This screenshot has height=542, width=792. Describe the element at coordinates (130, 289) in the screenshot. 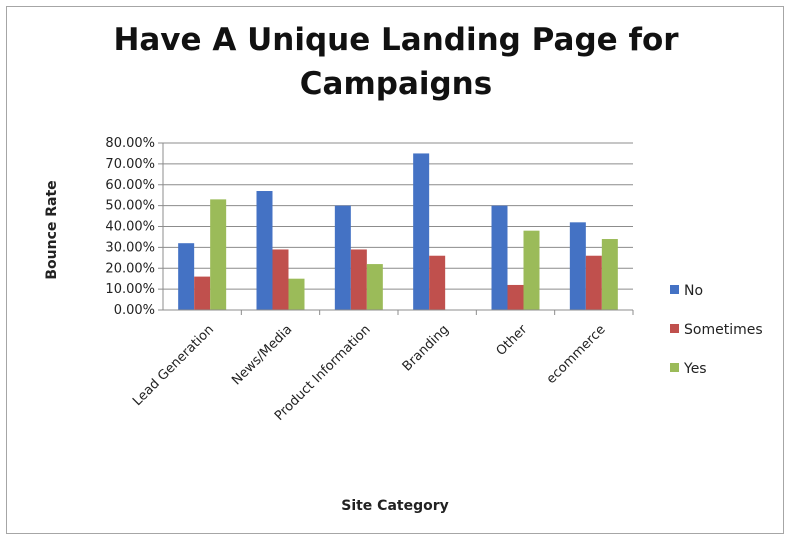

I see `y-tick-label: 10.00%` at that location.